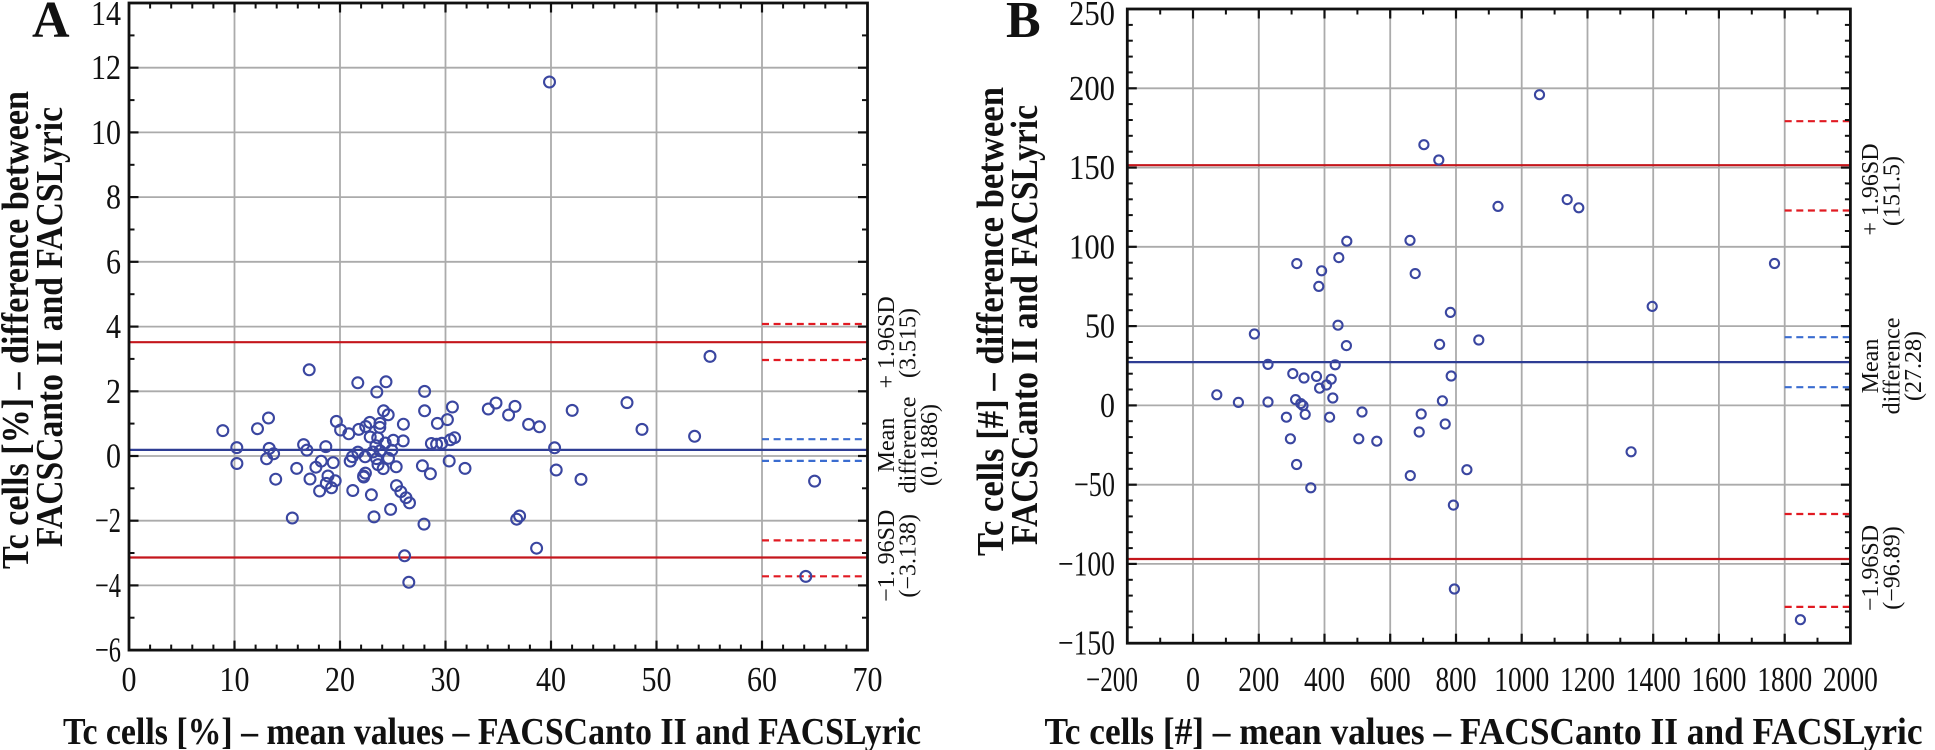 This screenshot has height=750, width=1935. What do you see at coordinates (1893, 191) in the screenshot?
I see `svg-text: (151.5)` at bounding box center [1893, 191].